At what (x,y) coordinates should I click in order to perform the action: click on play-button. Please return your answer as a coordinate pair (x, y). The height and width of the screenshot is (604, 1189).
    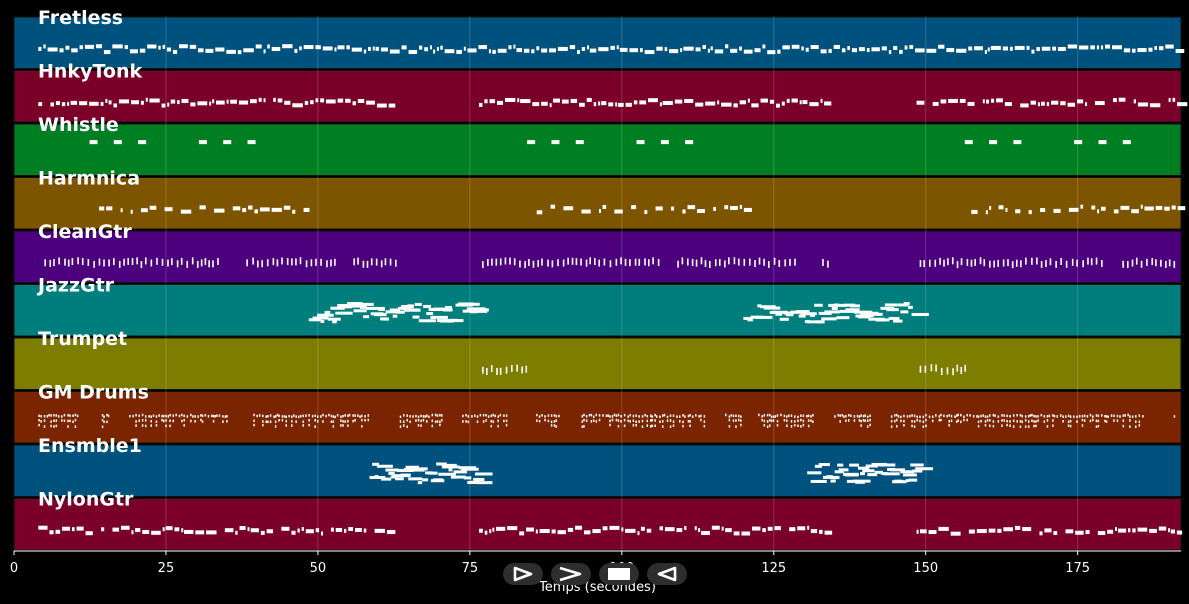
    Looking at the image, I should click on (523, 574).